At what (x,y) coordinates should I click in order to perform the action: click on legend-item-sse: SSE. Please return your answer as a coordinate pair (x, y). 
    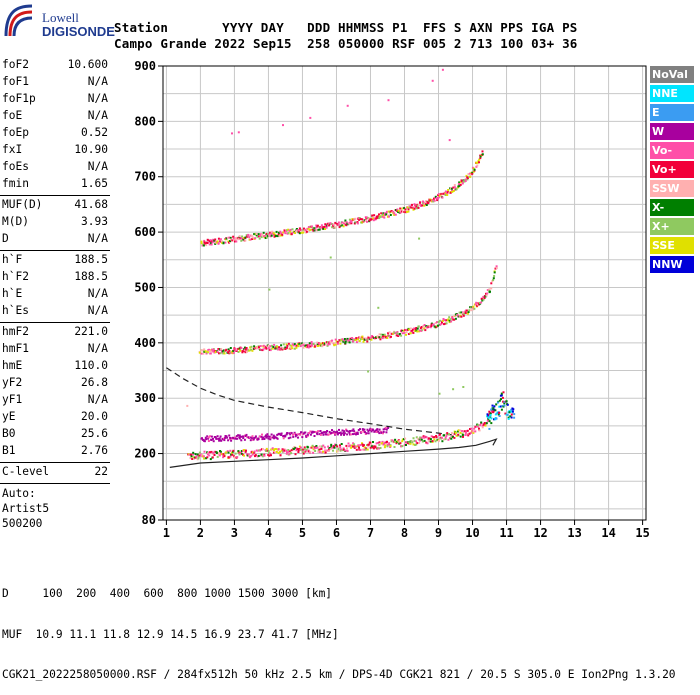
    Looking at the image, I should click on (672, 245).